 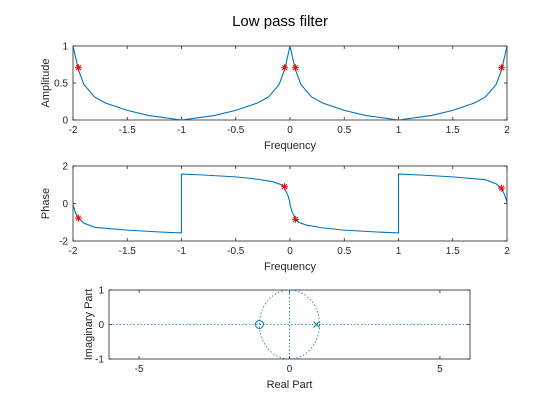 What do you see at coordinates (46, 203) in the screenshot?
I see `y-axis-label: Phase` at bounding box center [46, 203].